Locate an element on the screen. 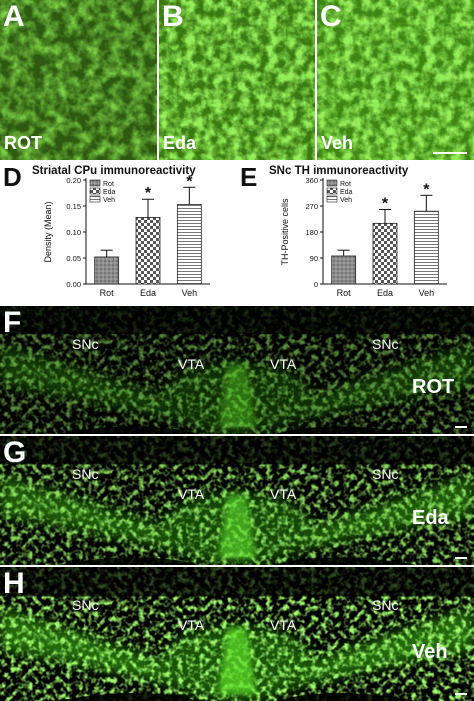 This screenshot has height=701, width=474. panel-letter: F is located at coordinates (12, 322).